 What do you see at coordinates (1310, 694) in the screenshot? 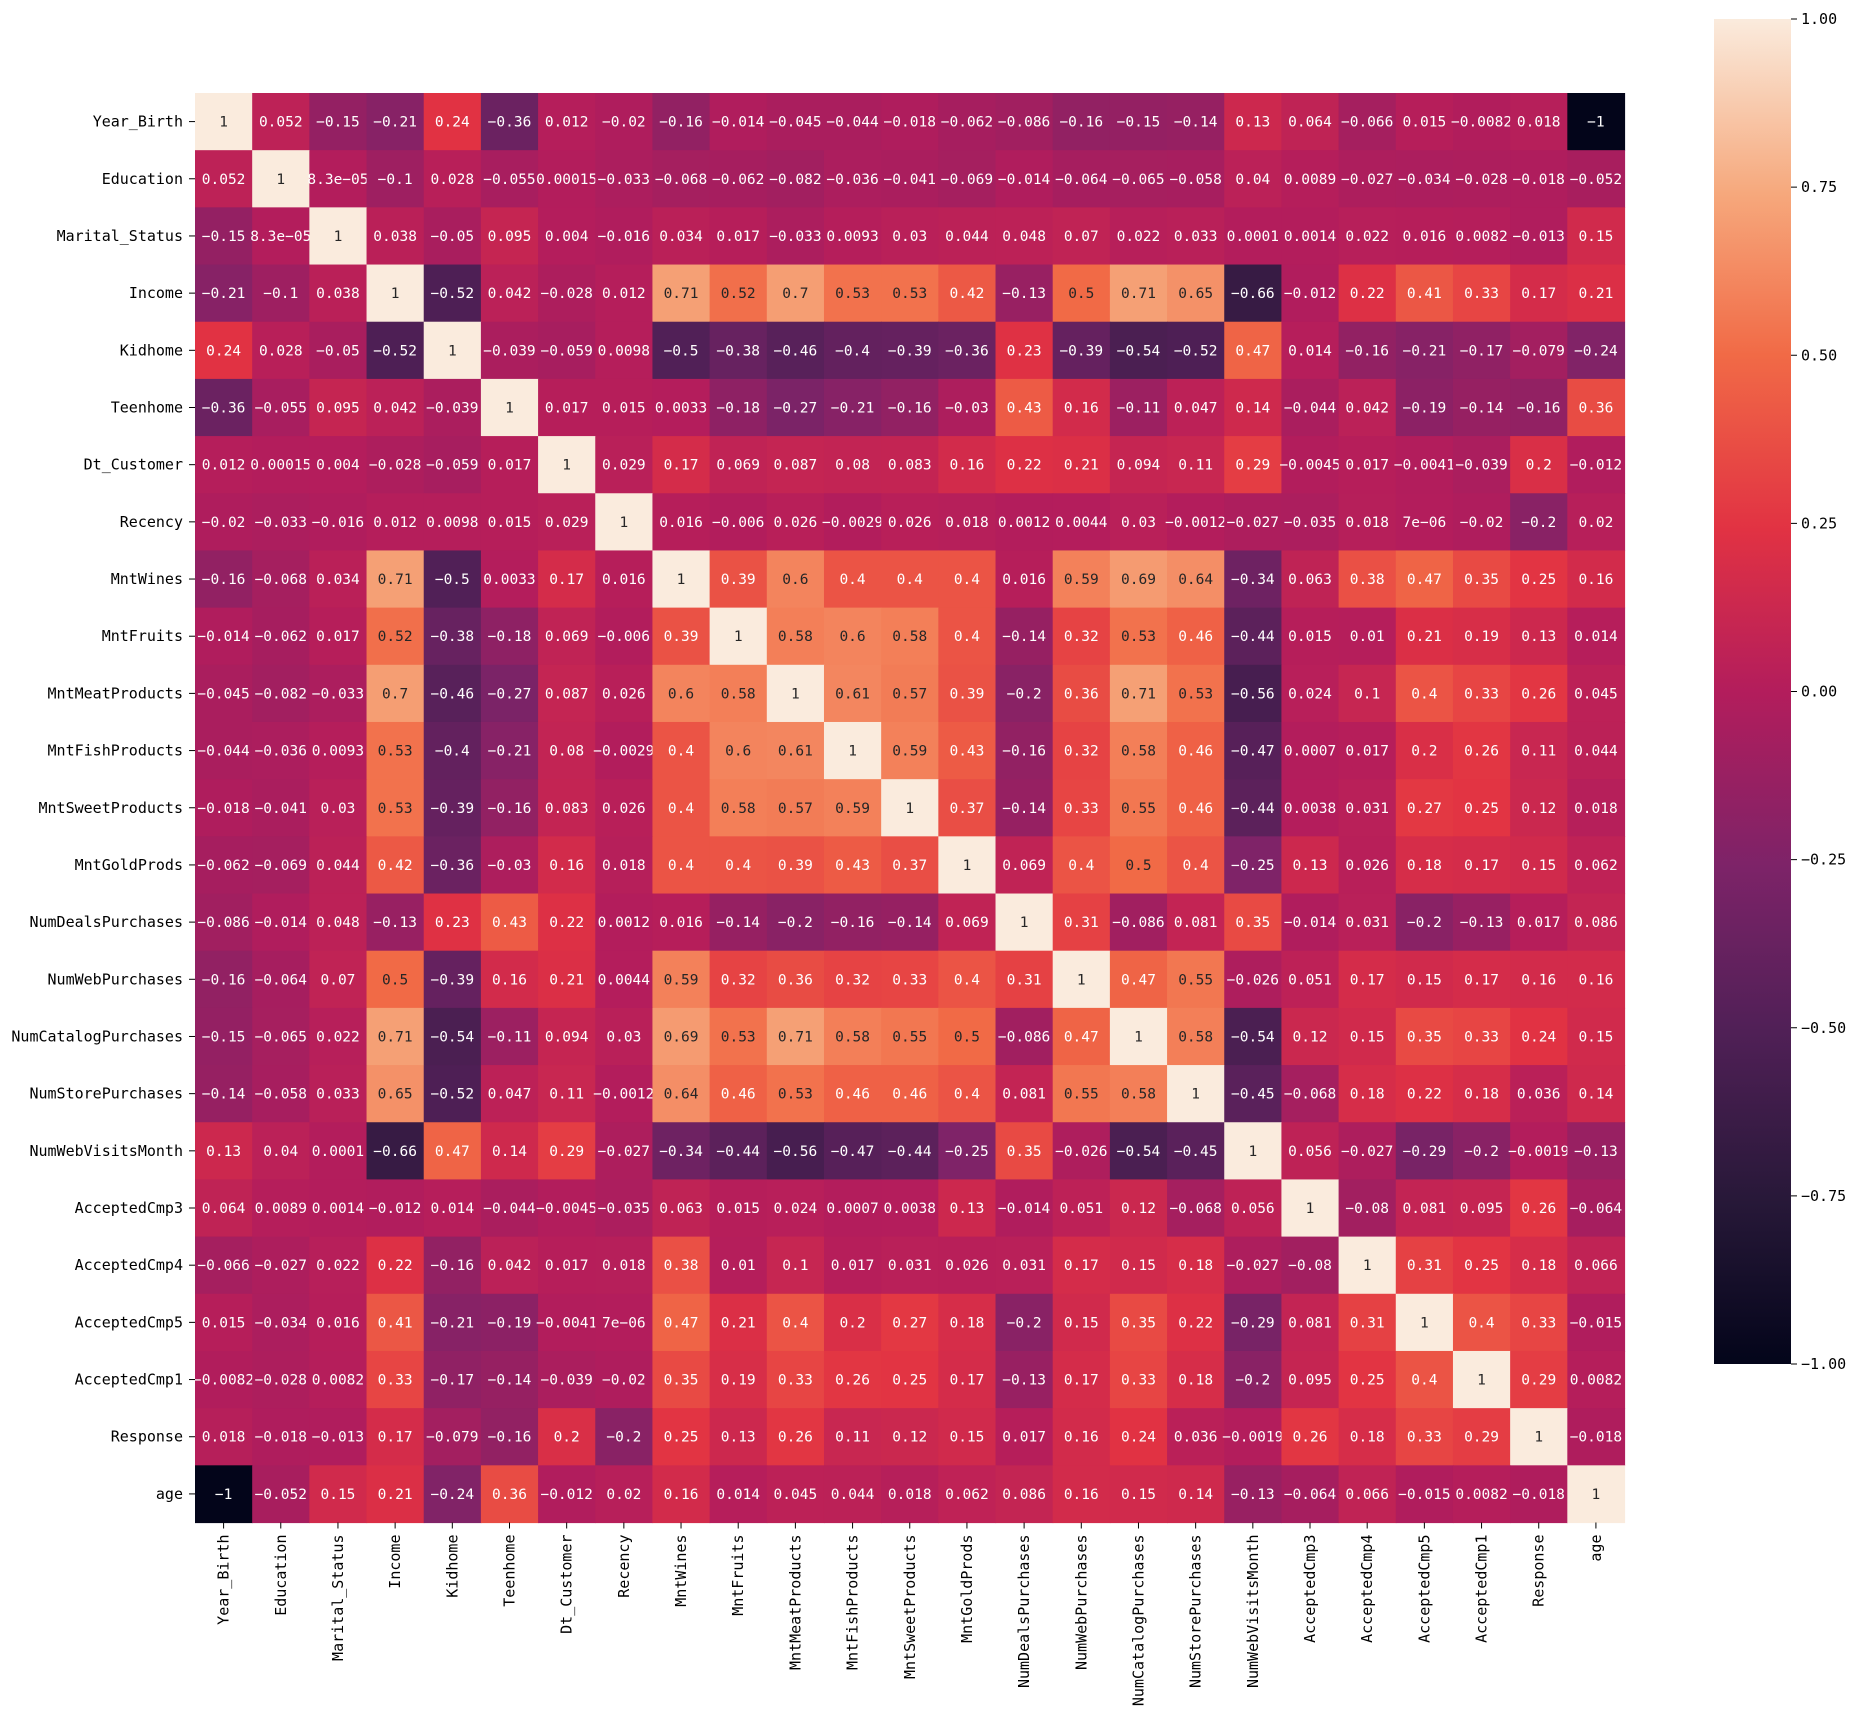
I see `cell-annotation: 0.024` at bounding box center [1310, 694].